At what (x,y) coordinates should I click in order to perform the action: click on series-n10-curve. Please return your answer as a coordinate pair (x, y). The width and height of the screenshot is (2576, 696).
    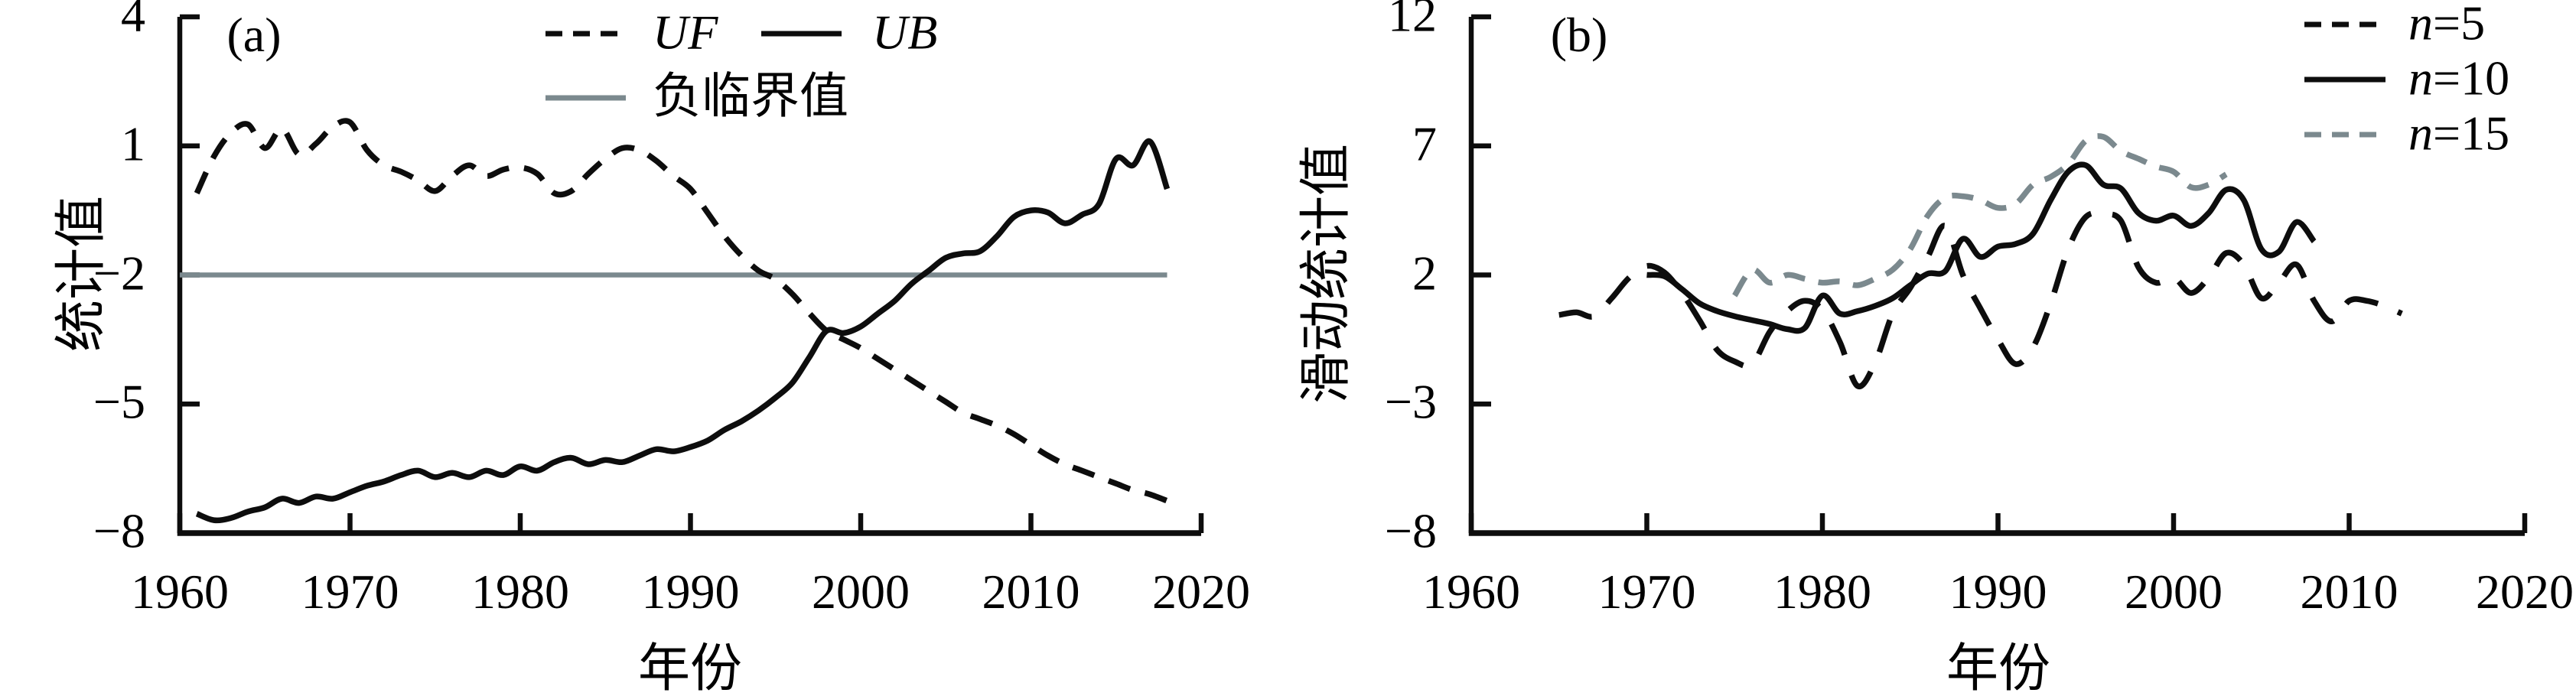
    Looking at the image, I should click on (1982, 247).